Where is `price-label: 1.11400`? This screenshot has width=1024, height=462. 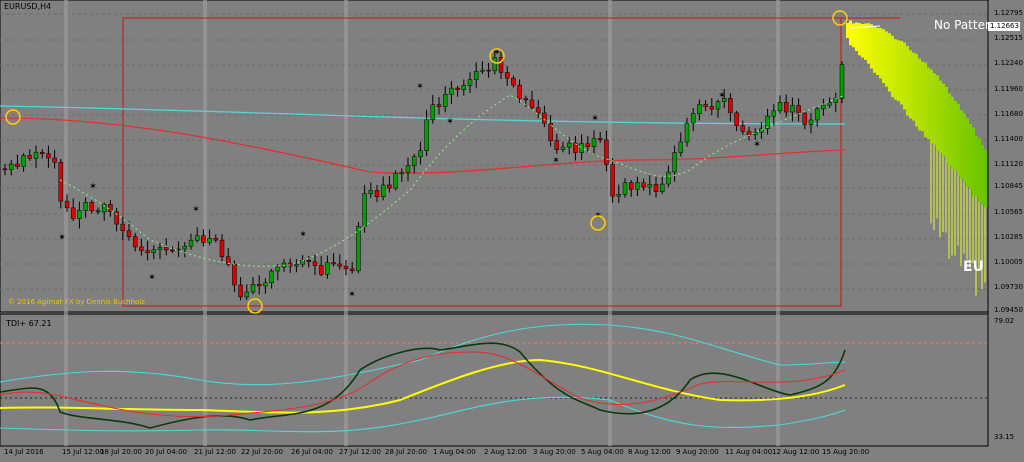 price-label: 1.11400 is located at coordinates (1008, 139).